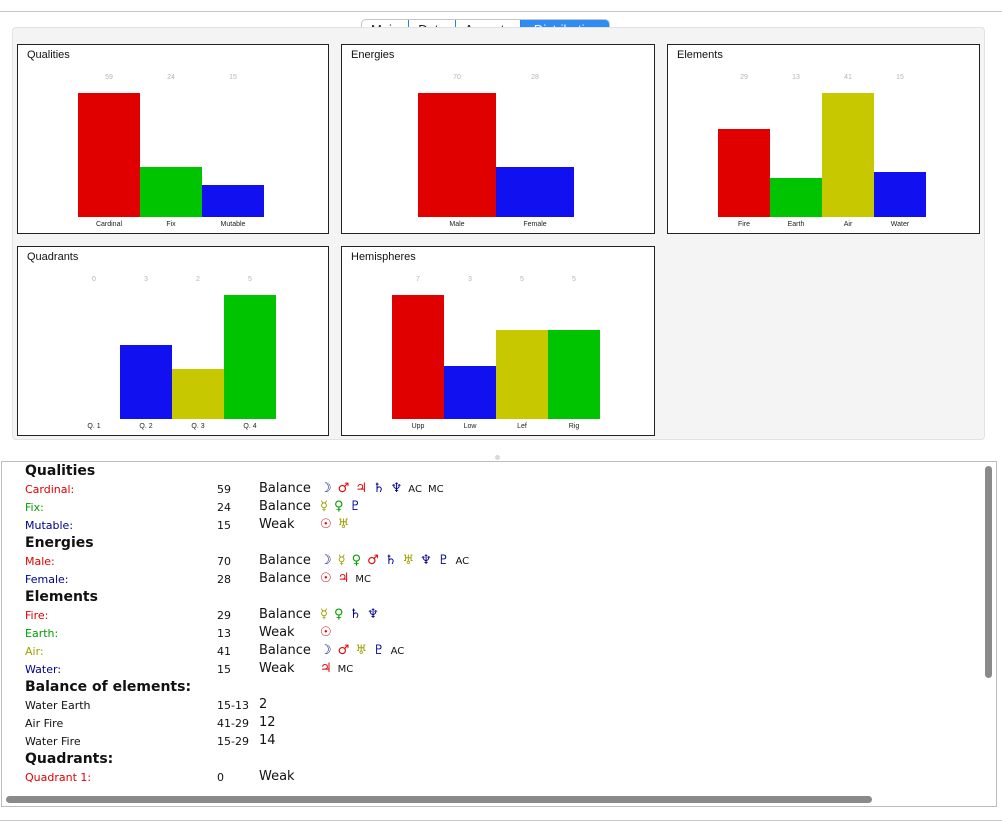 Image resolution: width=1002 pixels, height=822 pixels. Describe the element at coordinates (171, 192) in the screenshot. I see `chart-bar-fix` at that location.